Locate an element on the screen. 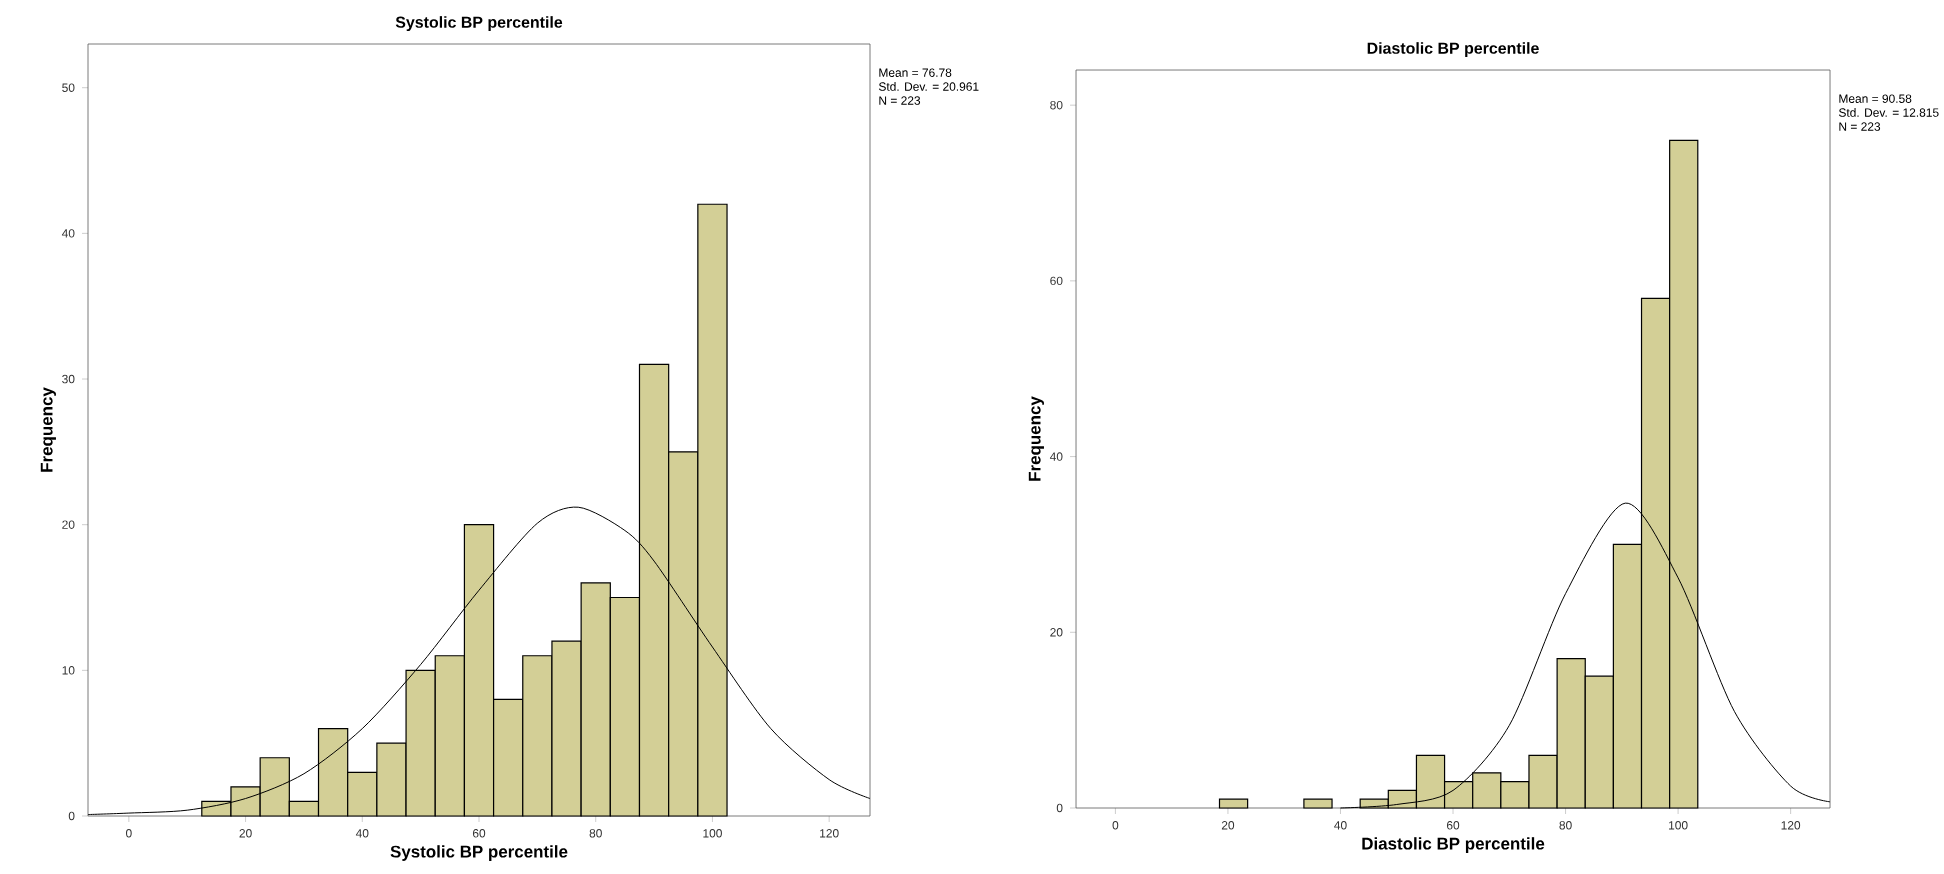 The height and width of the screenshot is (874, 1944). x-axis-title: Systolic BP percentile is located at coordinates (479, 853).